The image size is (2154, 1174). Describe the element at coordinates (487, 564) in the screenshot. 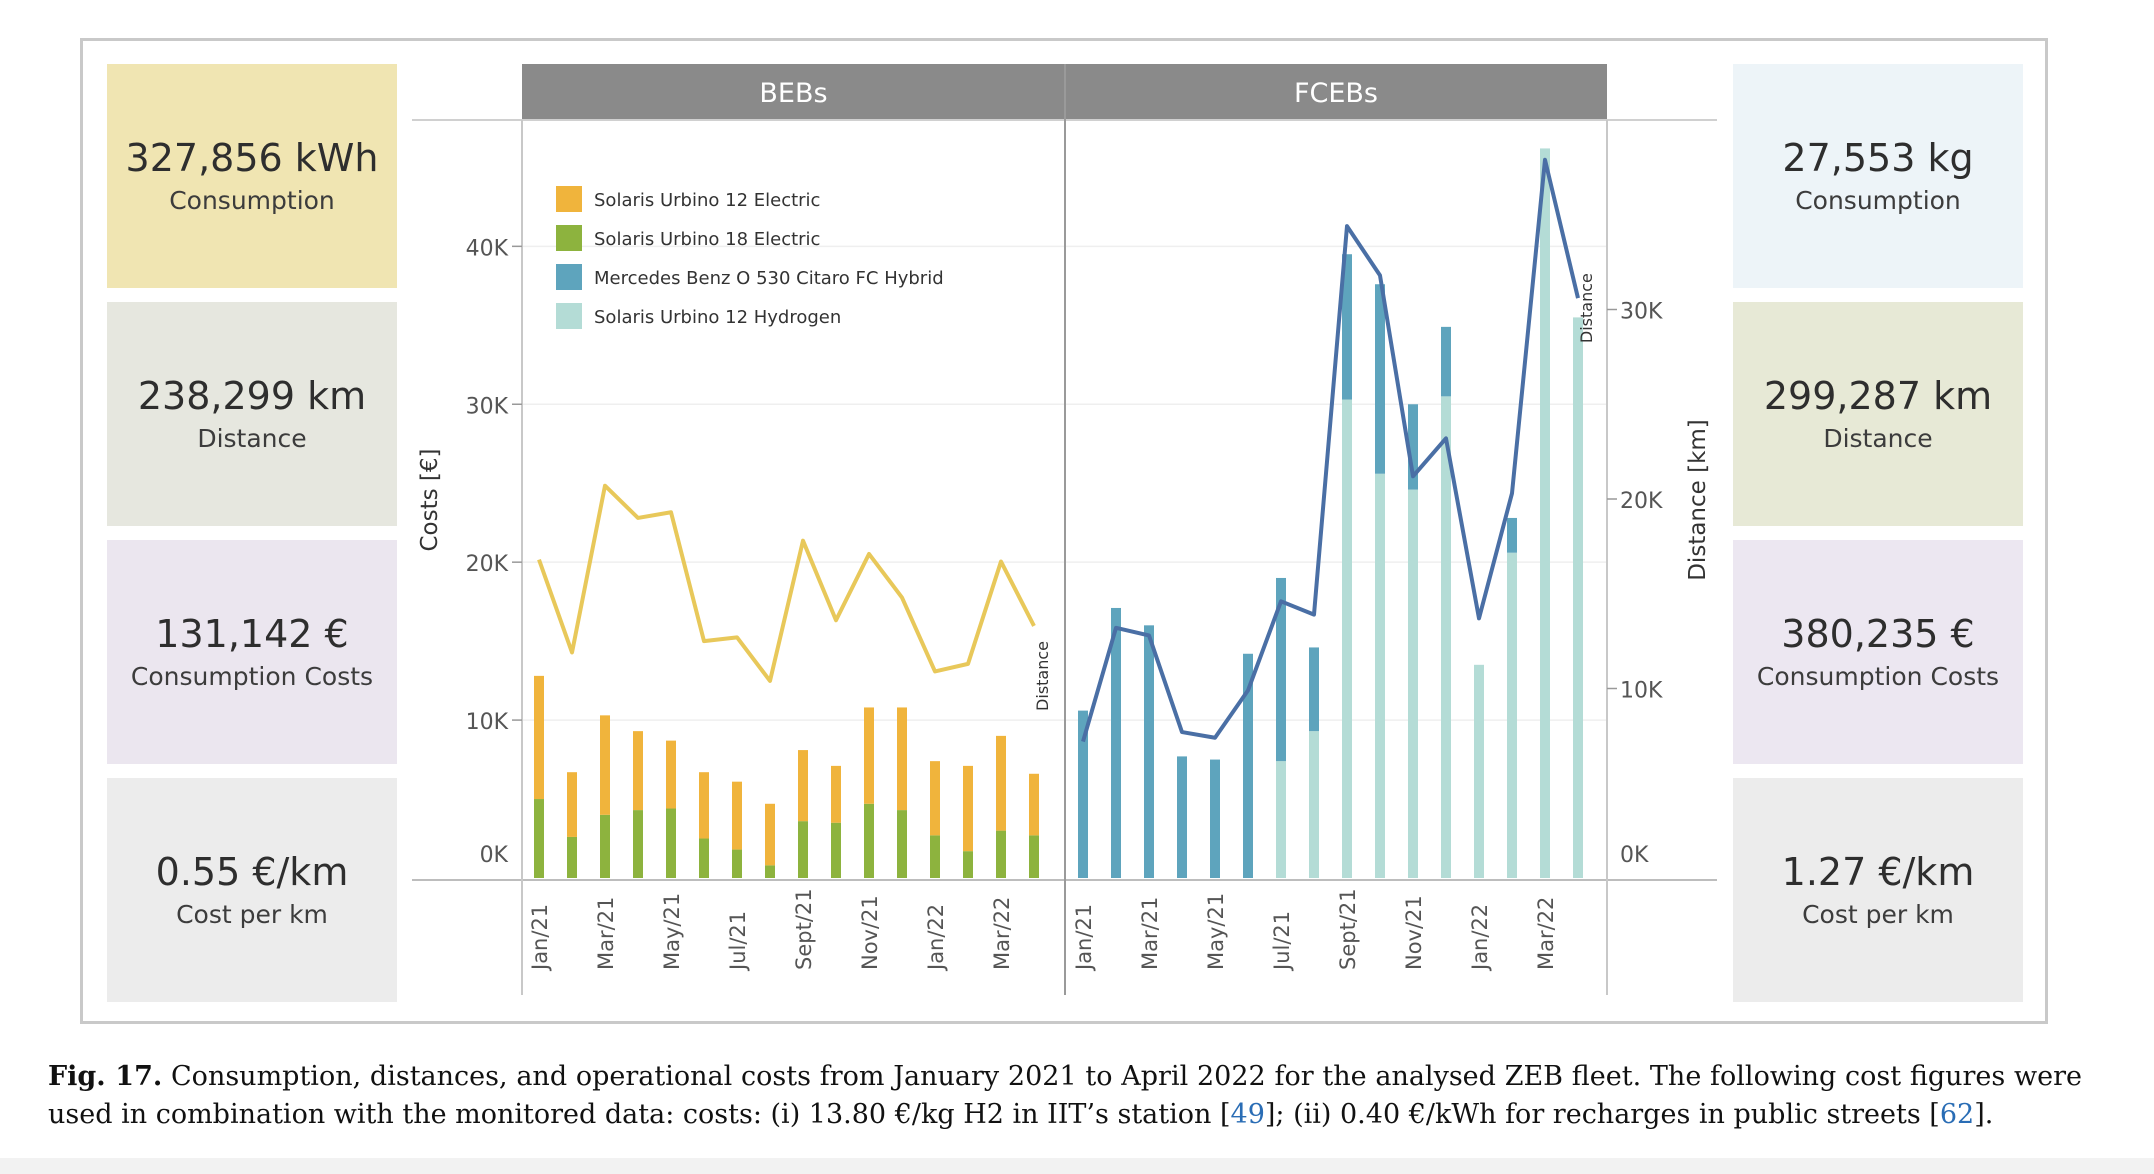

I see `y-tick-label: 20K` at that location.